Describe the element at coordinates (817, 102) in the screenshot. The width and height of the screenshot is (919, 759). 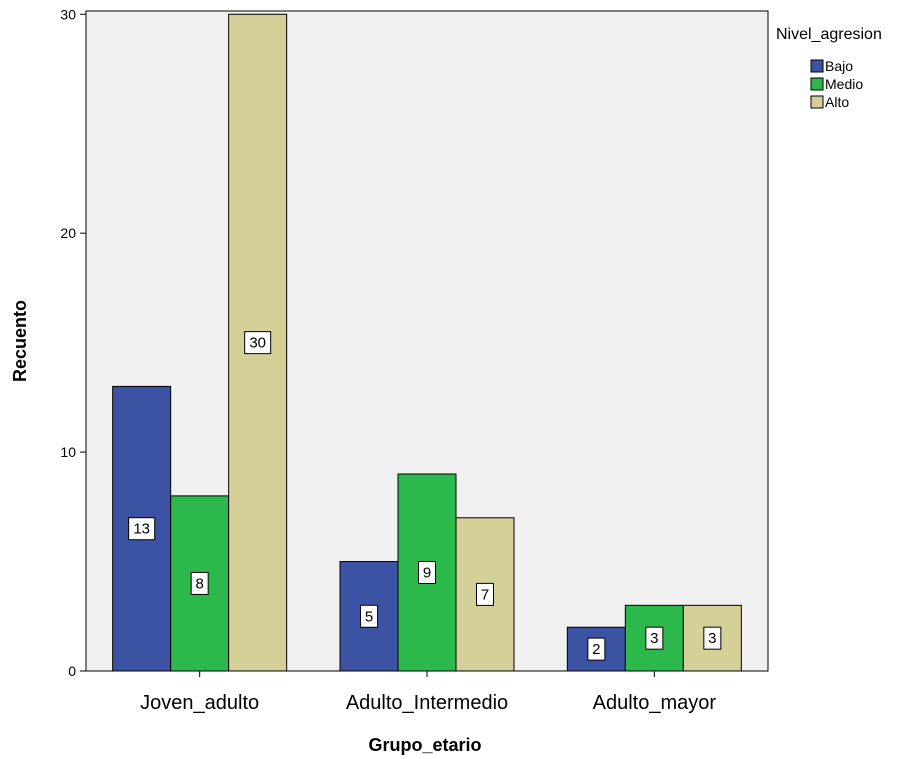
I see `legend-swatch-alto` at that location.